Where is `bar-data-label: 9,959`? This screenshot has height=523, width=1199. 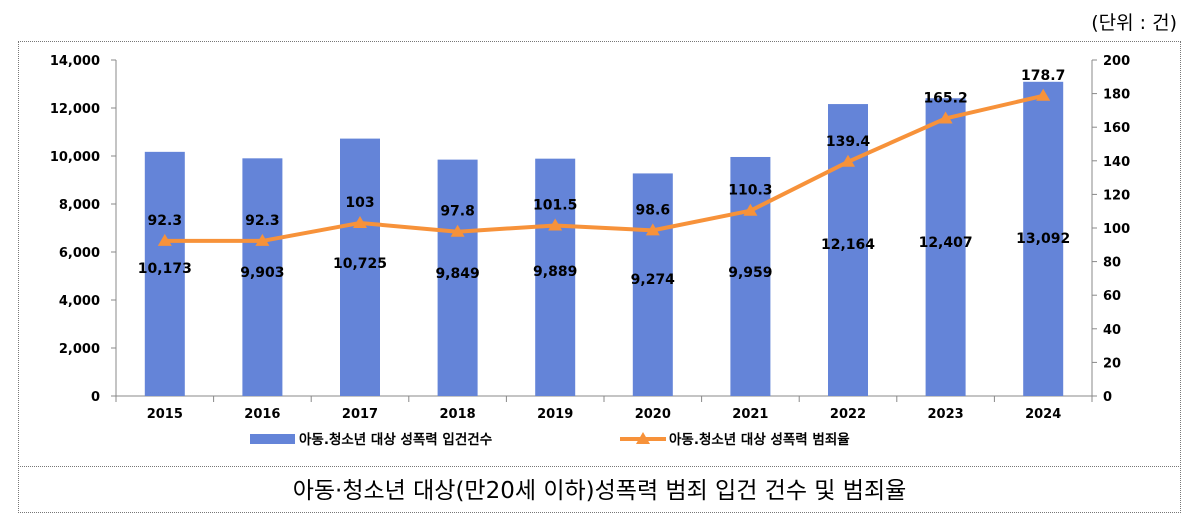
bar-data-label: 9,959 is located at coordinates (750, 273).